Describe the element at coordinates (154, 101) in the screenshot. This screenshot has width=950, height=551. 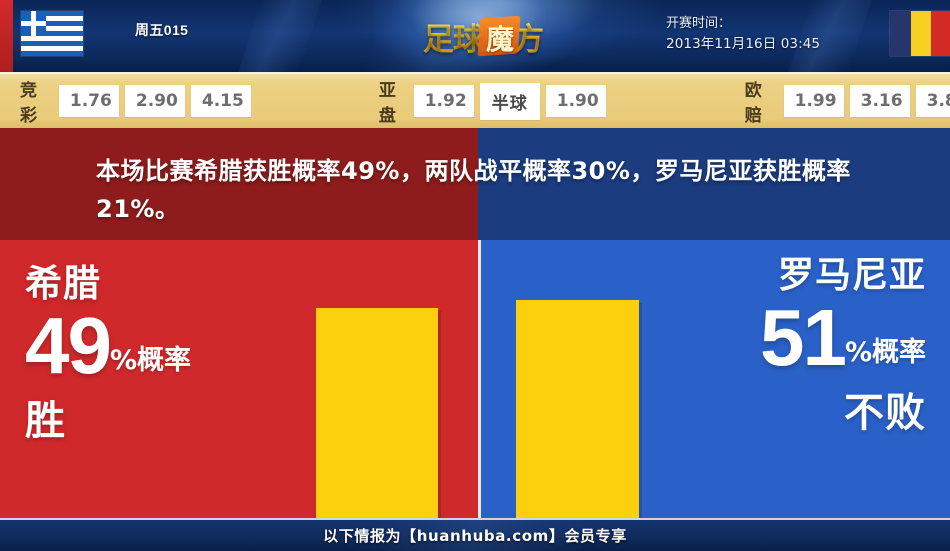
I see `odds-cell-draw: 2.90` at that location.